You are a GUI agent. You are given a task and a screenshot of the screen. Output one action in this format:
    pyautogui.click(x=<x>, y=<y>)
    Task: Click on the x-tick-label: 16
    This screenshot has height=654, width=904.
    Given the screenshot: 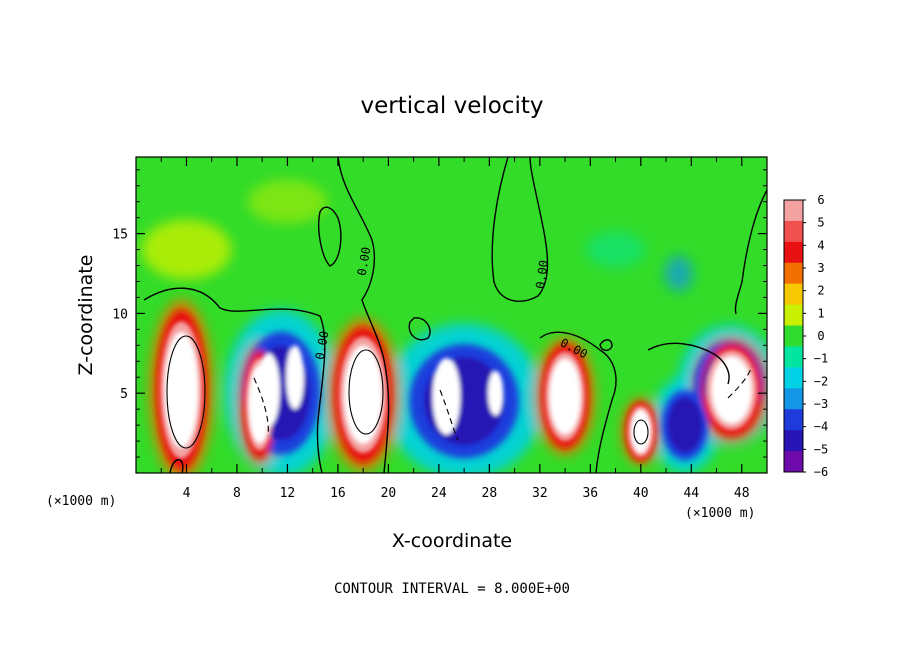 What is the action you would take?
    pyautogui.click(x=338, y=493)
    